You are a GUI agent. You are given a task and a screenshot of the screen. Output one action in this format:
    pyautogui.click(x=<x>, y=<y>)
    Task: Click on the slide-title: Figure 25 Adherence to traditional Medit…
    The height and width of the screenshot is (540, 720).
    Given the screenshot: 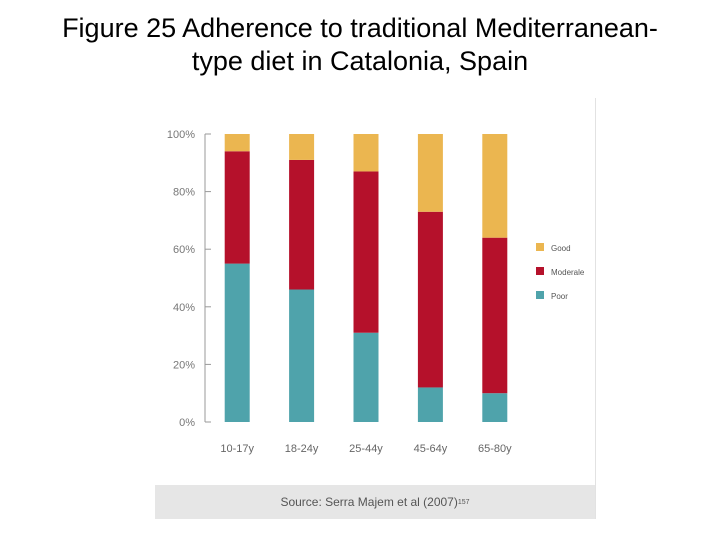 What is the action you would take?
    pyautogui.click(x=360, y=45)
    